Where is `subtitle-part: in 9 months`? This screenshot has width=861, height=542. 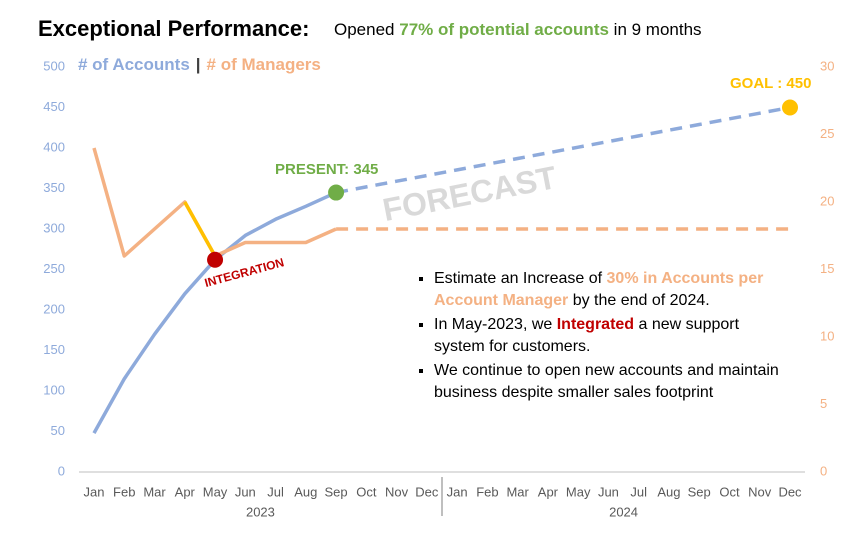
subtitle-part: in 9 months is located at coordinates (655, 29).